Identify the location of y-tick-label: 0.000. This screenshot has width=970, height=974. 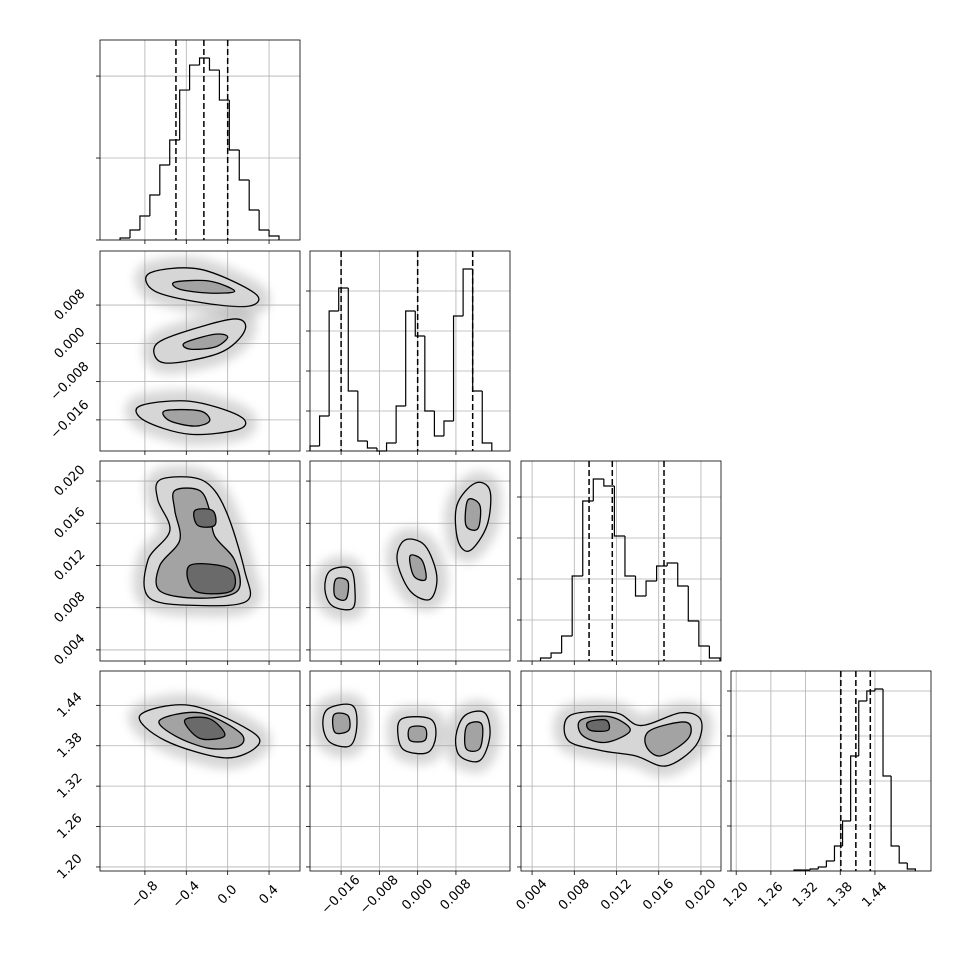
(70, 343).